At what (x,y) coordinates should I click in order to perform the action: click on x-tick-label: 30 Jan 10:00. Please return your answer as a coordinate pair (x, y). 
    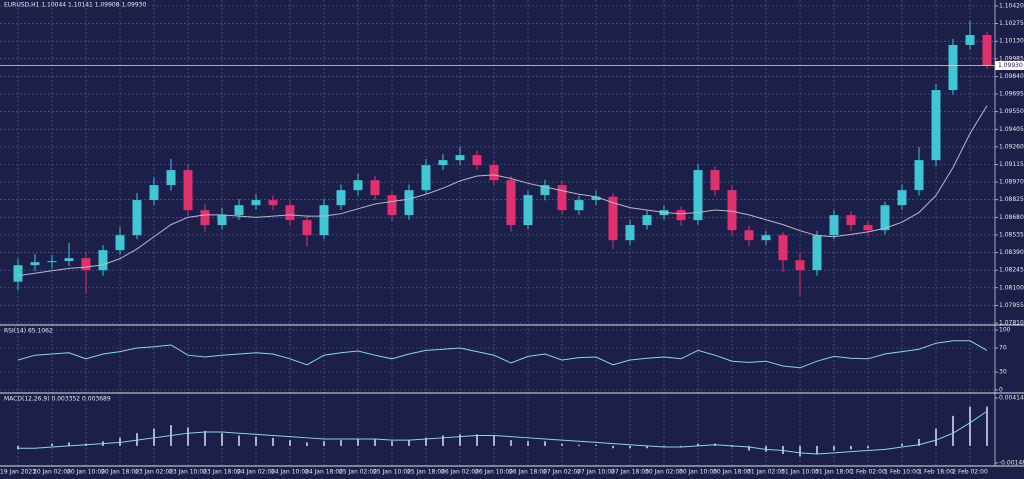
    Looking at the image, I should click on (698, 472).